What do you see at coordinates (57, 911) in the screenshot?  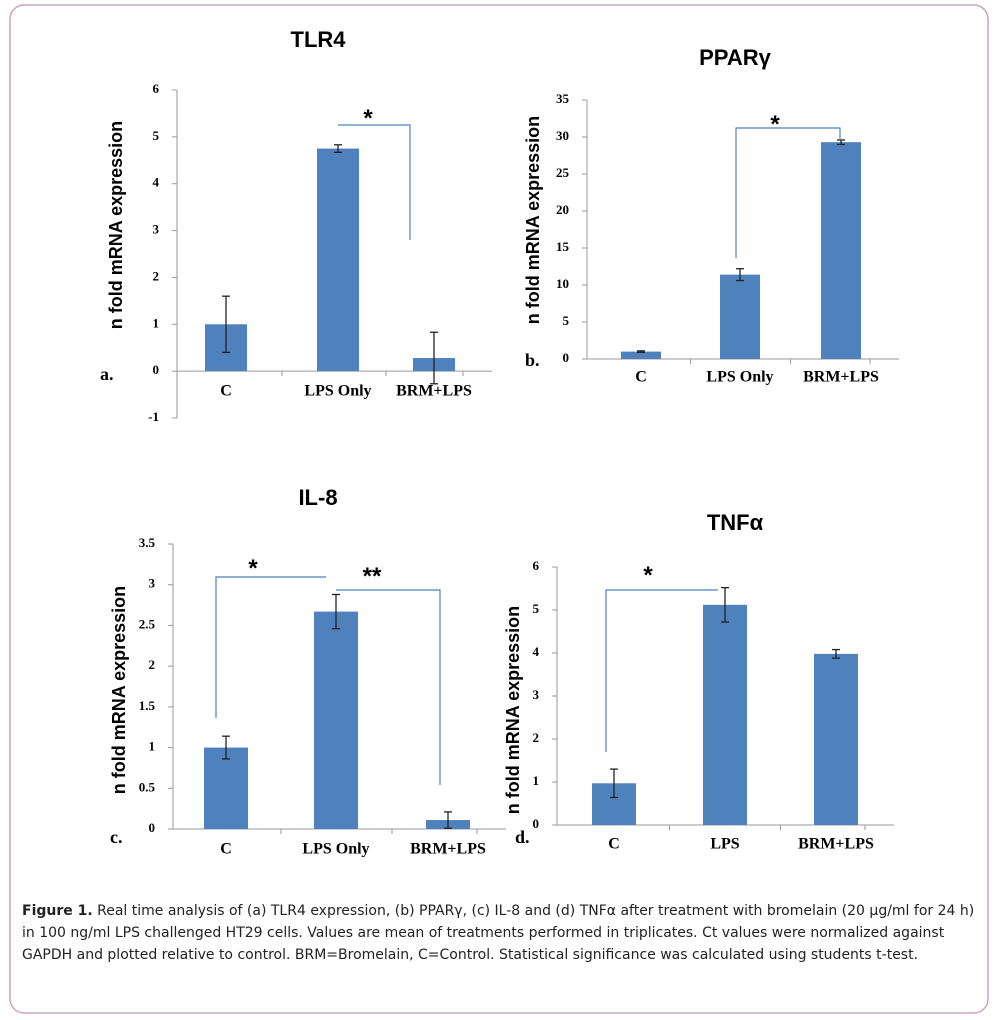 I see `caption-label: Figure 1.` at bounding box center [57, 911].